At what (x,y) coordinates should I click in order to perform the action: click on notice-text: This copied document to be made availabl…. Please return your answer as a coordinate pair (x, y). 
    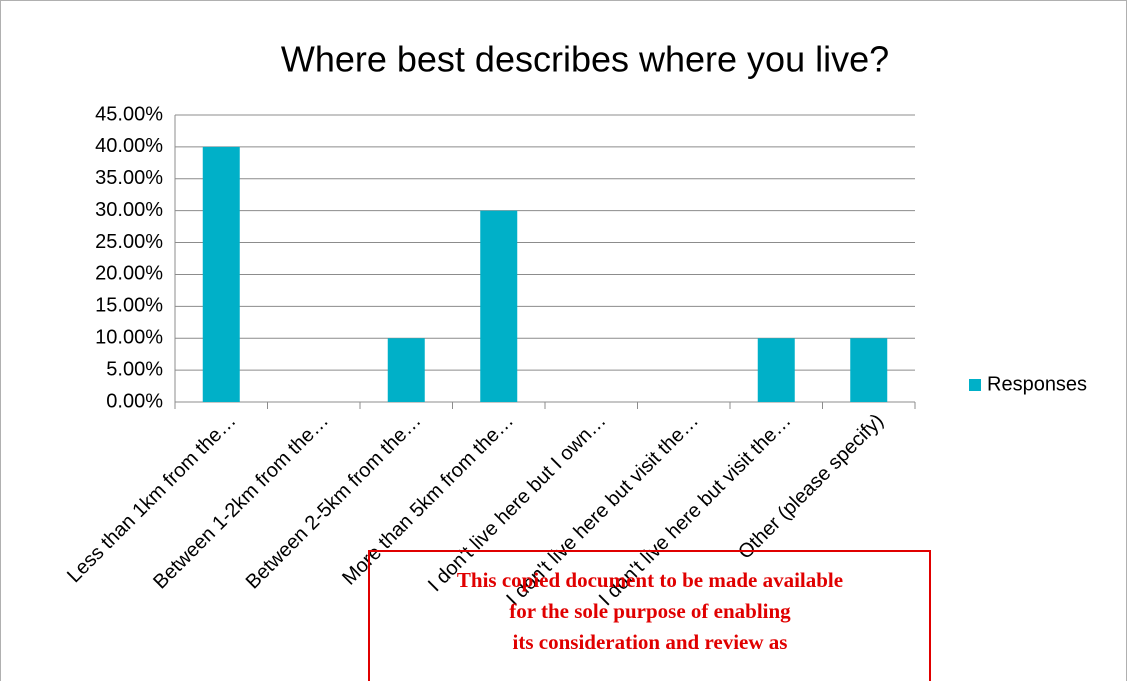
    Looking at the image, I should click on (650, 580).